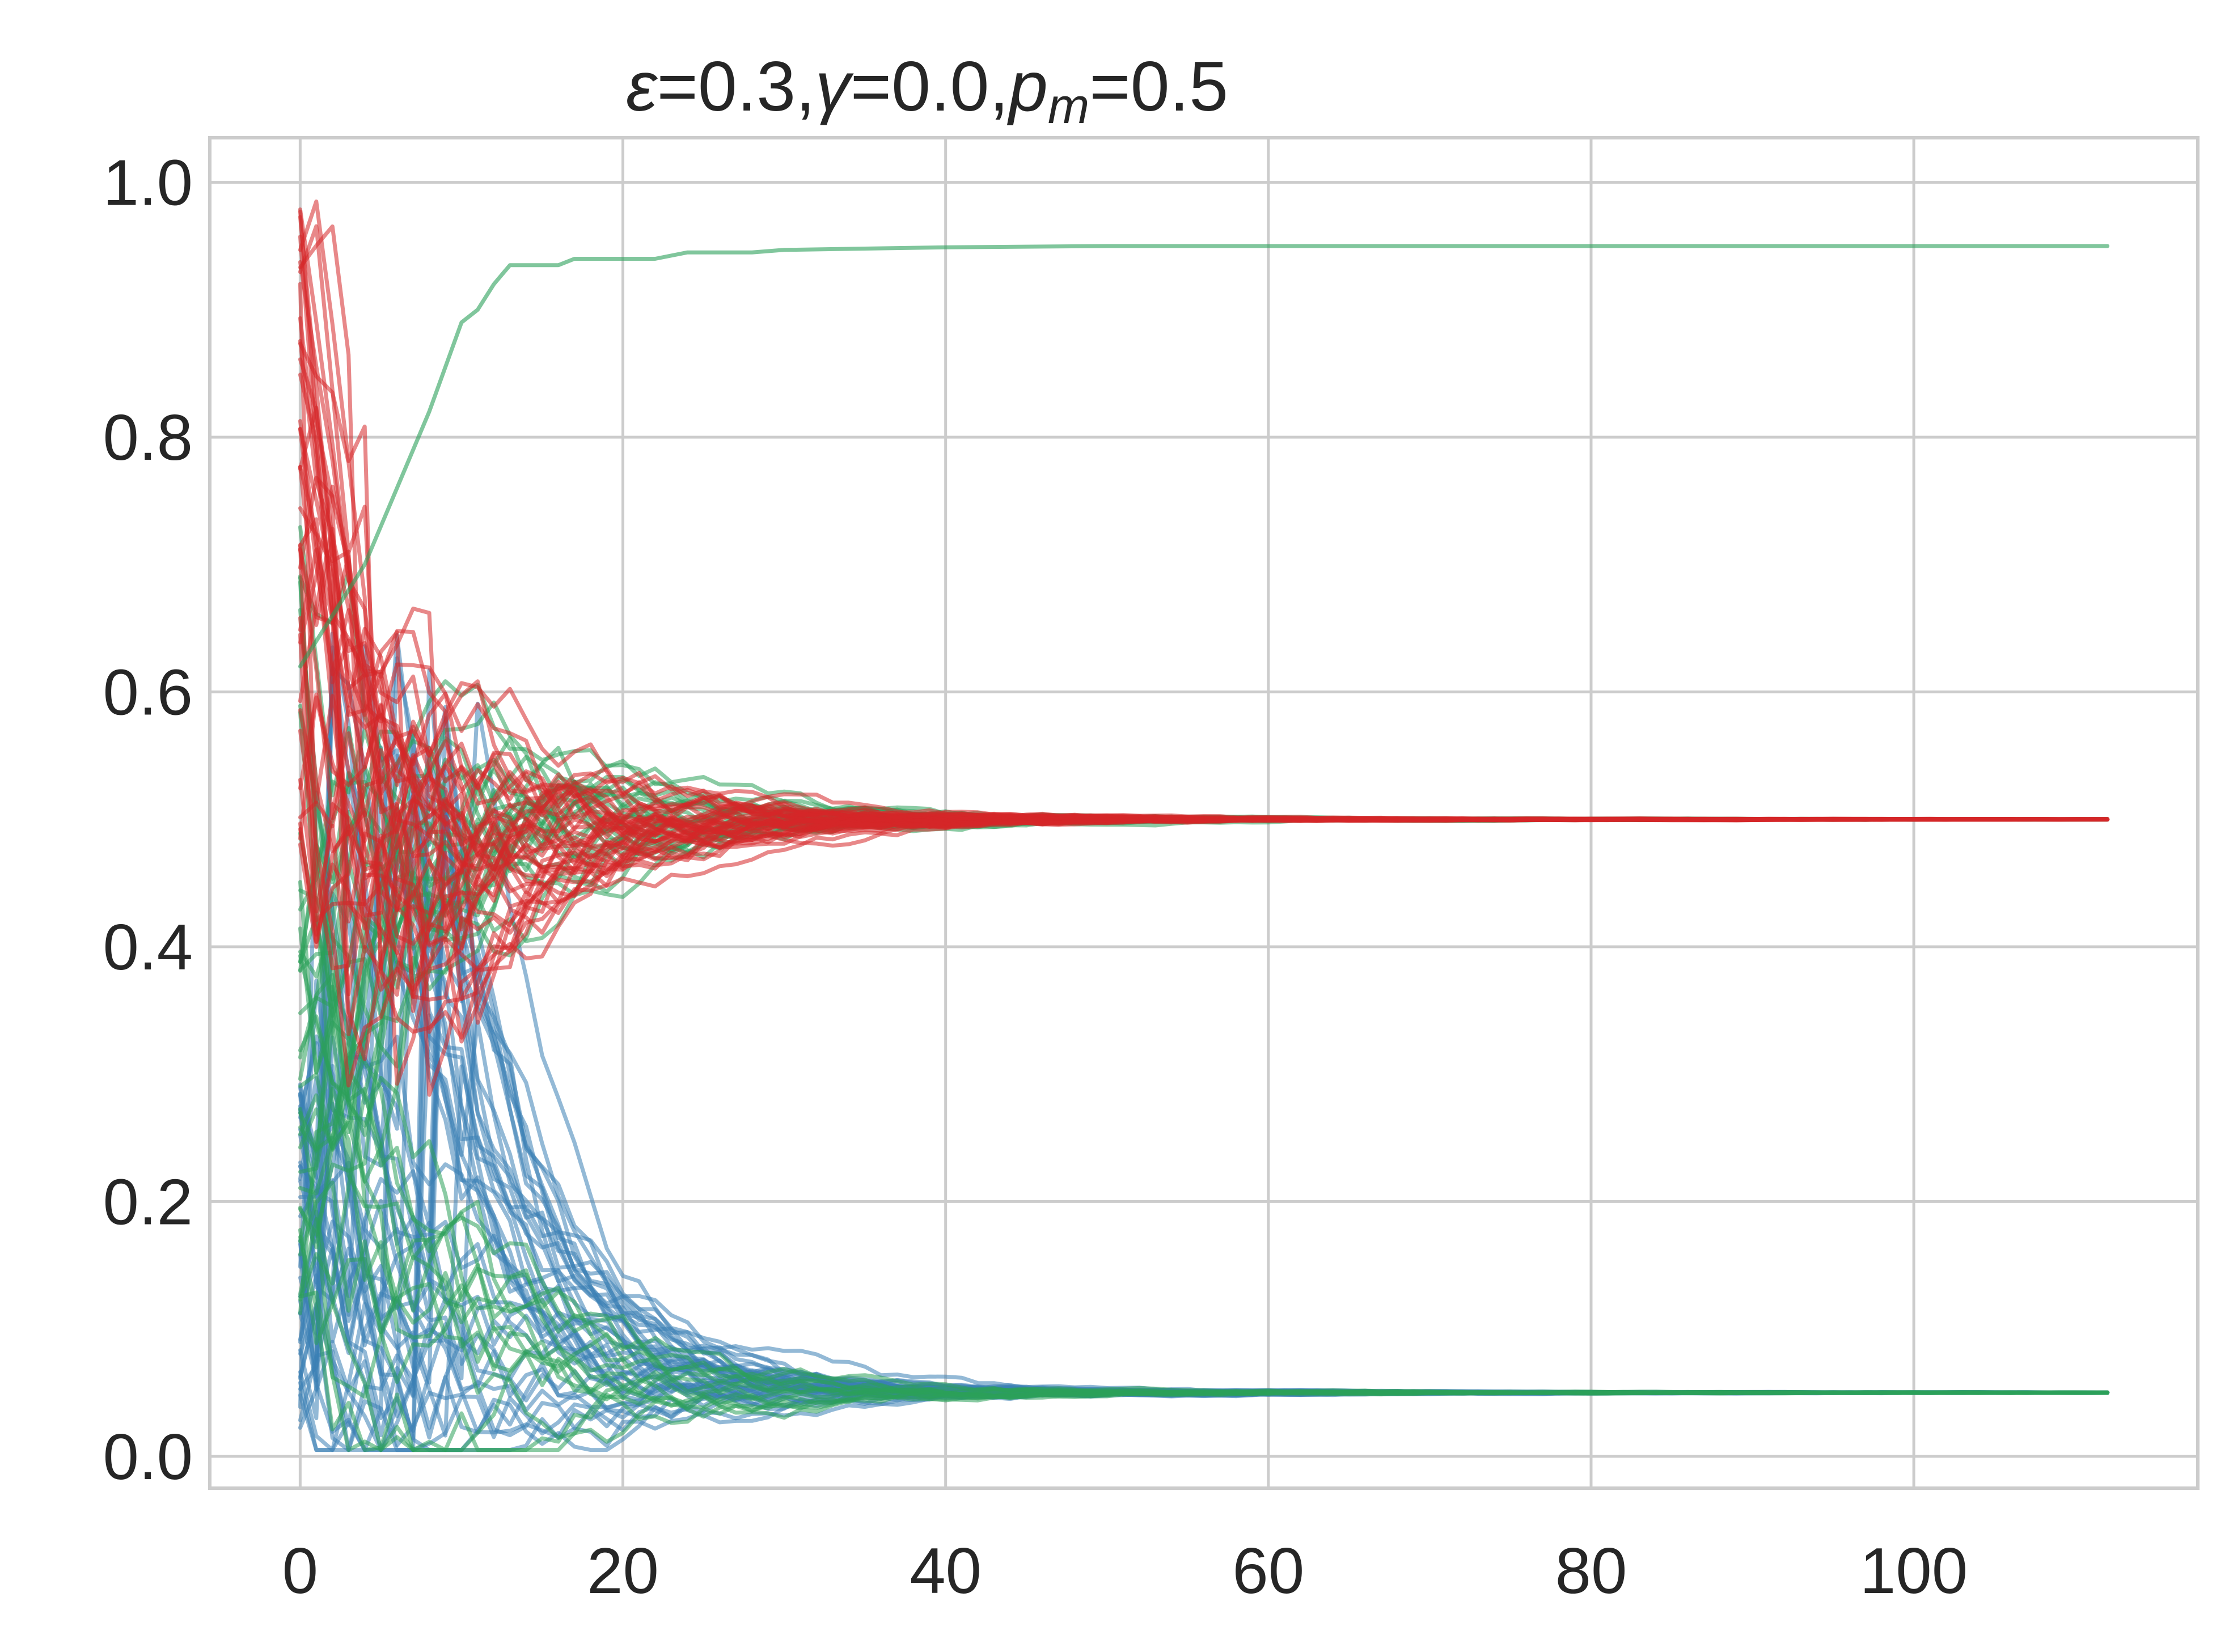 This screenshot has height=1652, width=2229. I want to click on y-tick-label: 0.0, so click(148, 1457).